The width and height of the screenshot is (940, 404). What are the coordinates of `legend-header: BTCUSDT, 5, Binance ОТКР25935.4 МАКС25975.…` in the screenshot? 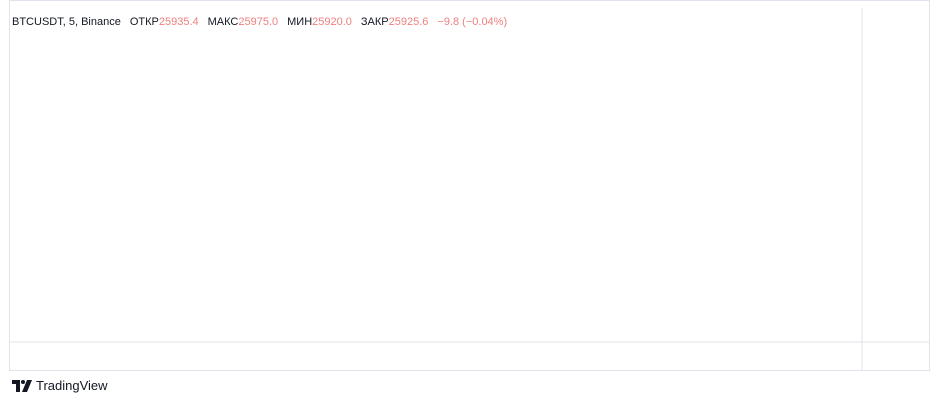 It's located at (264, 22).